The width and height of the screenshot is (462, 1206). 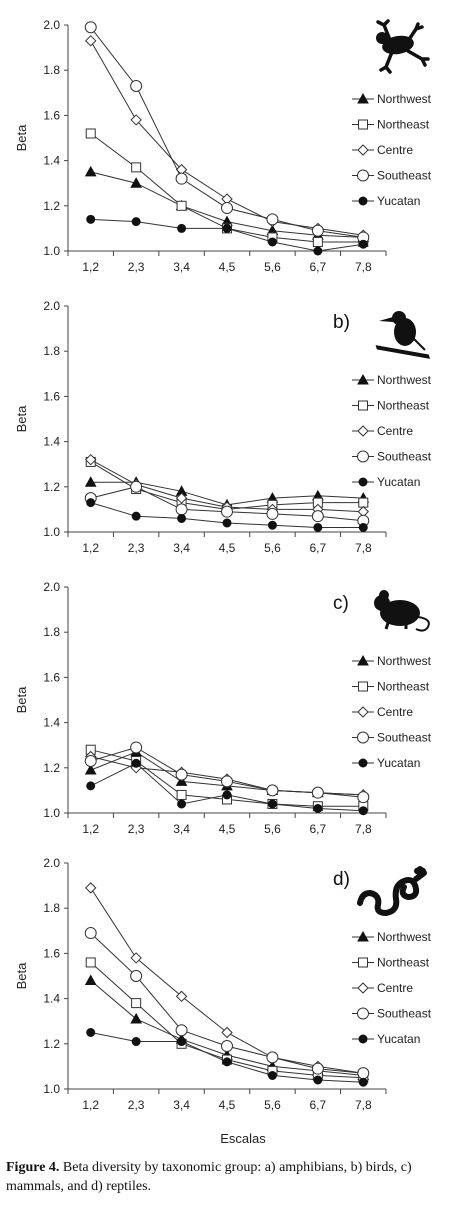 What do you see at coordinates (51, 206) in the screenshot?
I see `y-tick-label: 1.2` at bounding box center [51, 206].